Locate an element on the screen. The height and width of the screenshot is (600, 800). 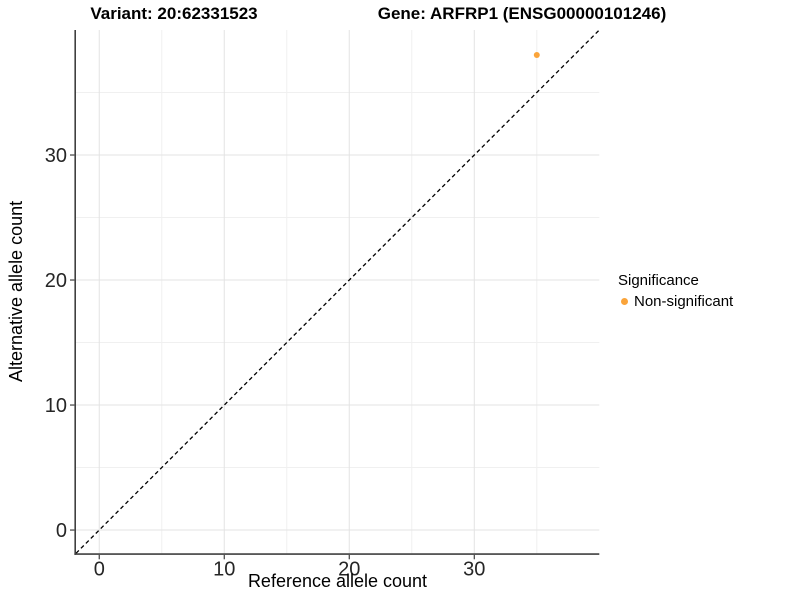
y-tick-label: 10 is located at coordinates (56, 406).